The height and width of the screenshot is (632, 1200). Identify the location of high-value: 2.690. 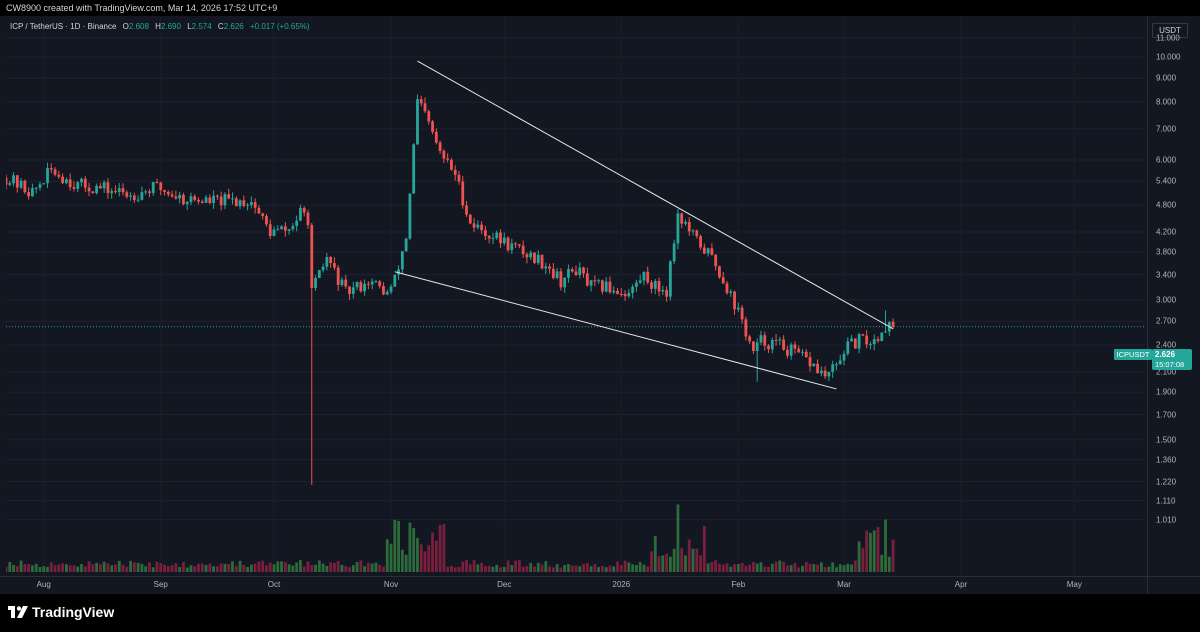
(170, 26).